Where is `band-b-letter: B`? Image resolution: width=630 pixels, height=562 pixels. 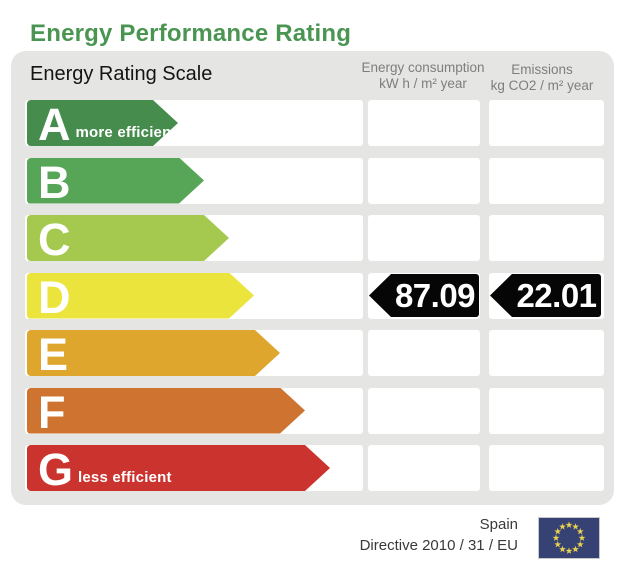 band-b-letter: B is located at coordinates (54, 182).